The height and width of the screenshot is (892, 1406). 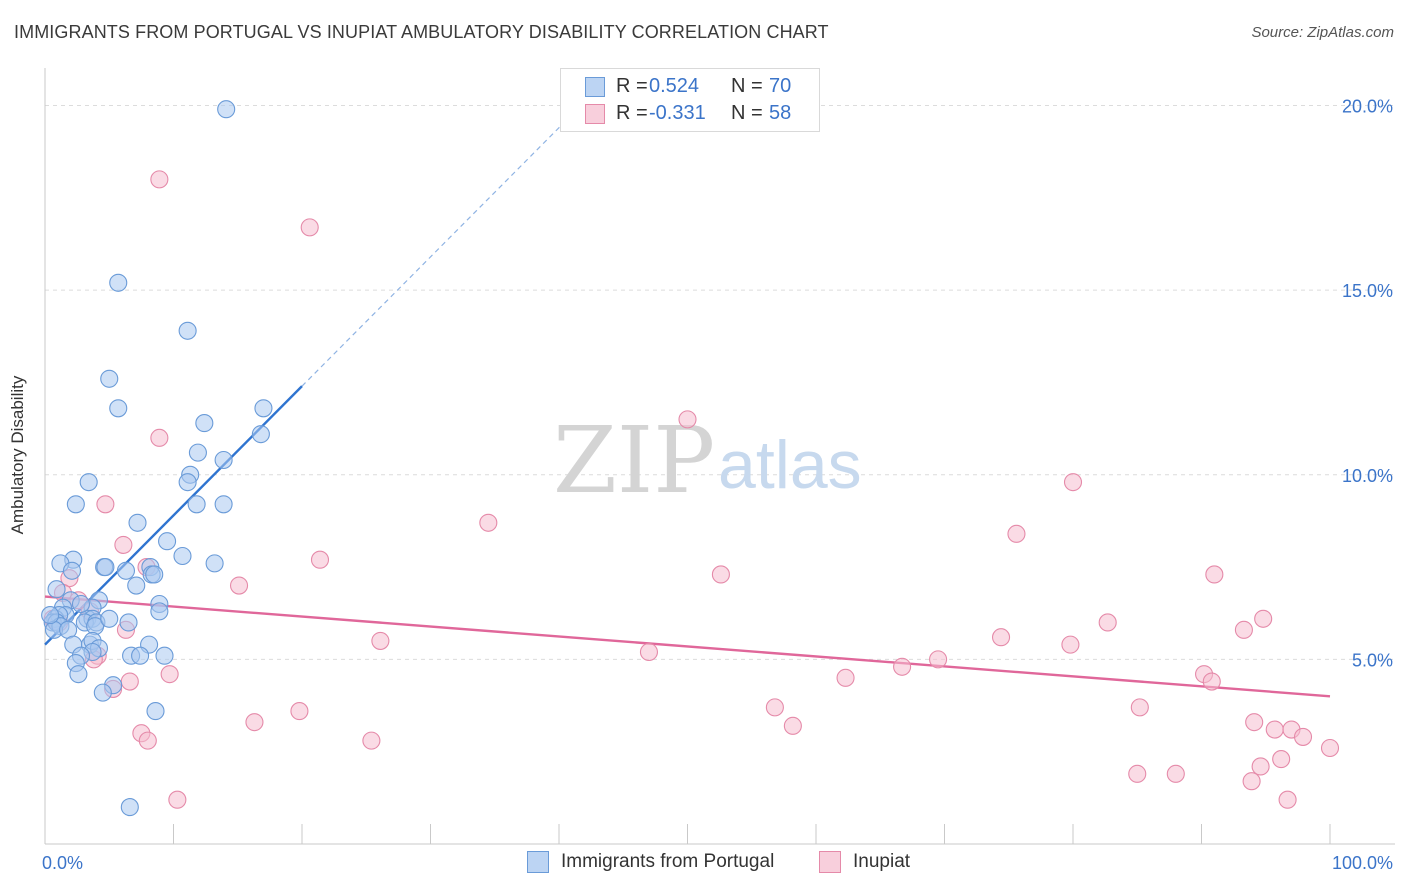 What do you see at coordinates (687, 646) in the screenshot?
I see `trend-line-inupiat` at bounding box center [687, 646].